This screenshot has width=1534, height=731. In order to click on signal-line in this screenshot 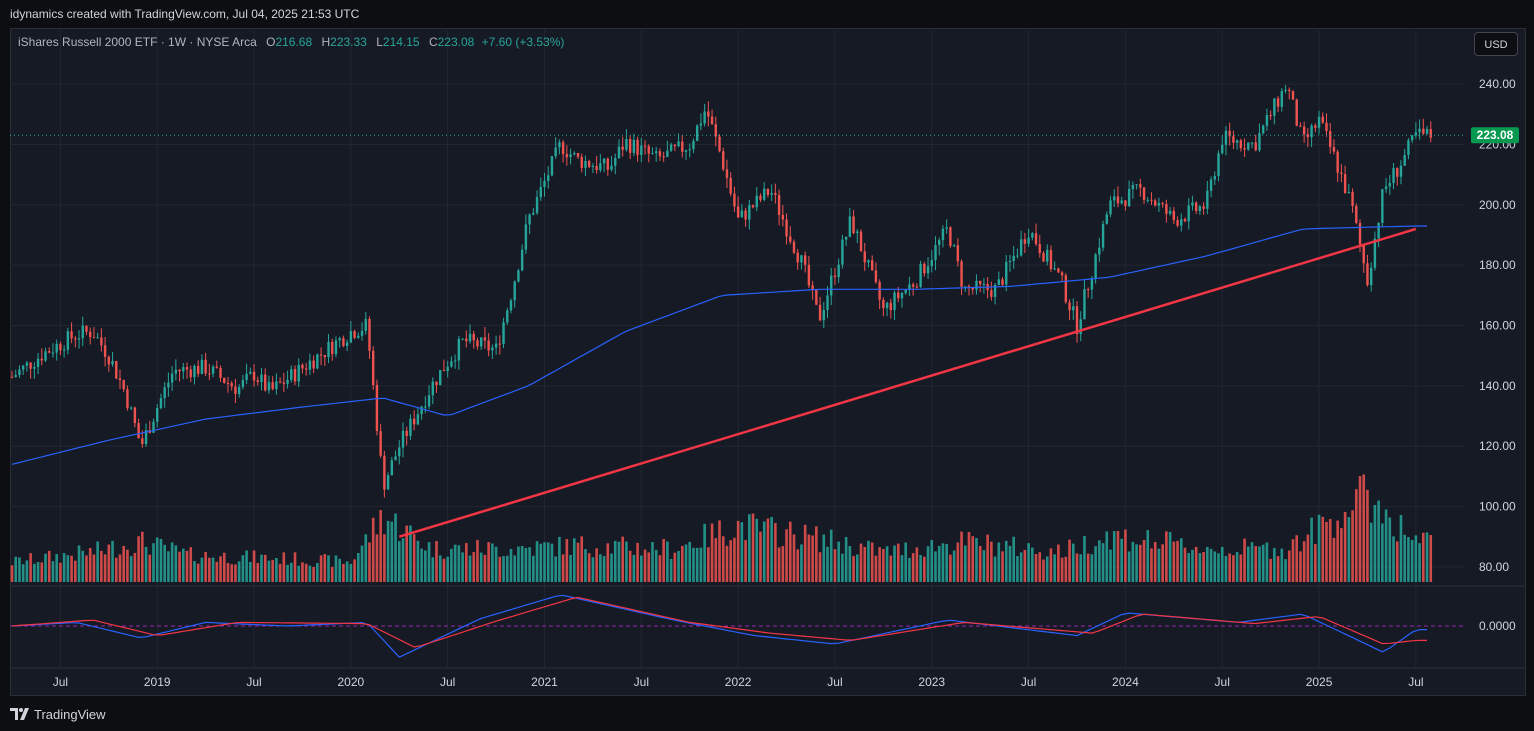, I will do `click(719, 622)`.